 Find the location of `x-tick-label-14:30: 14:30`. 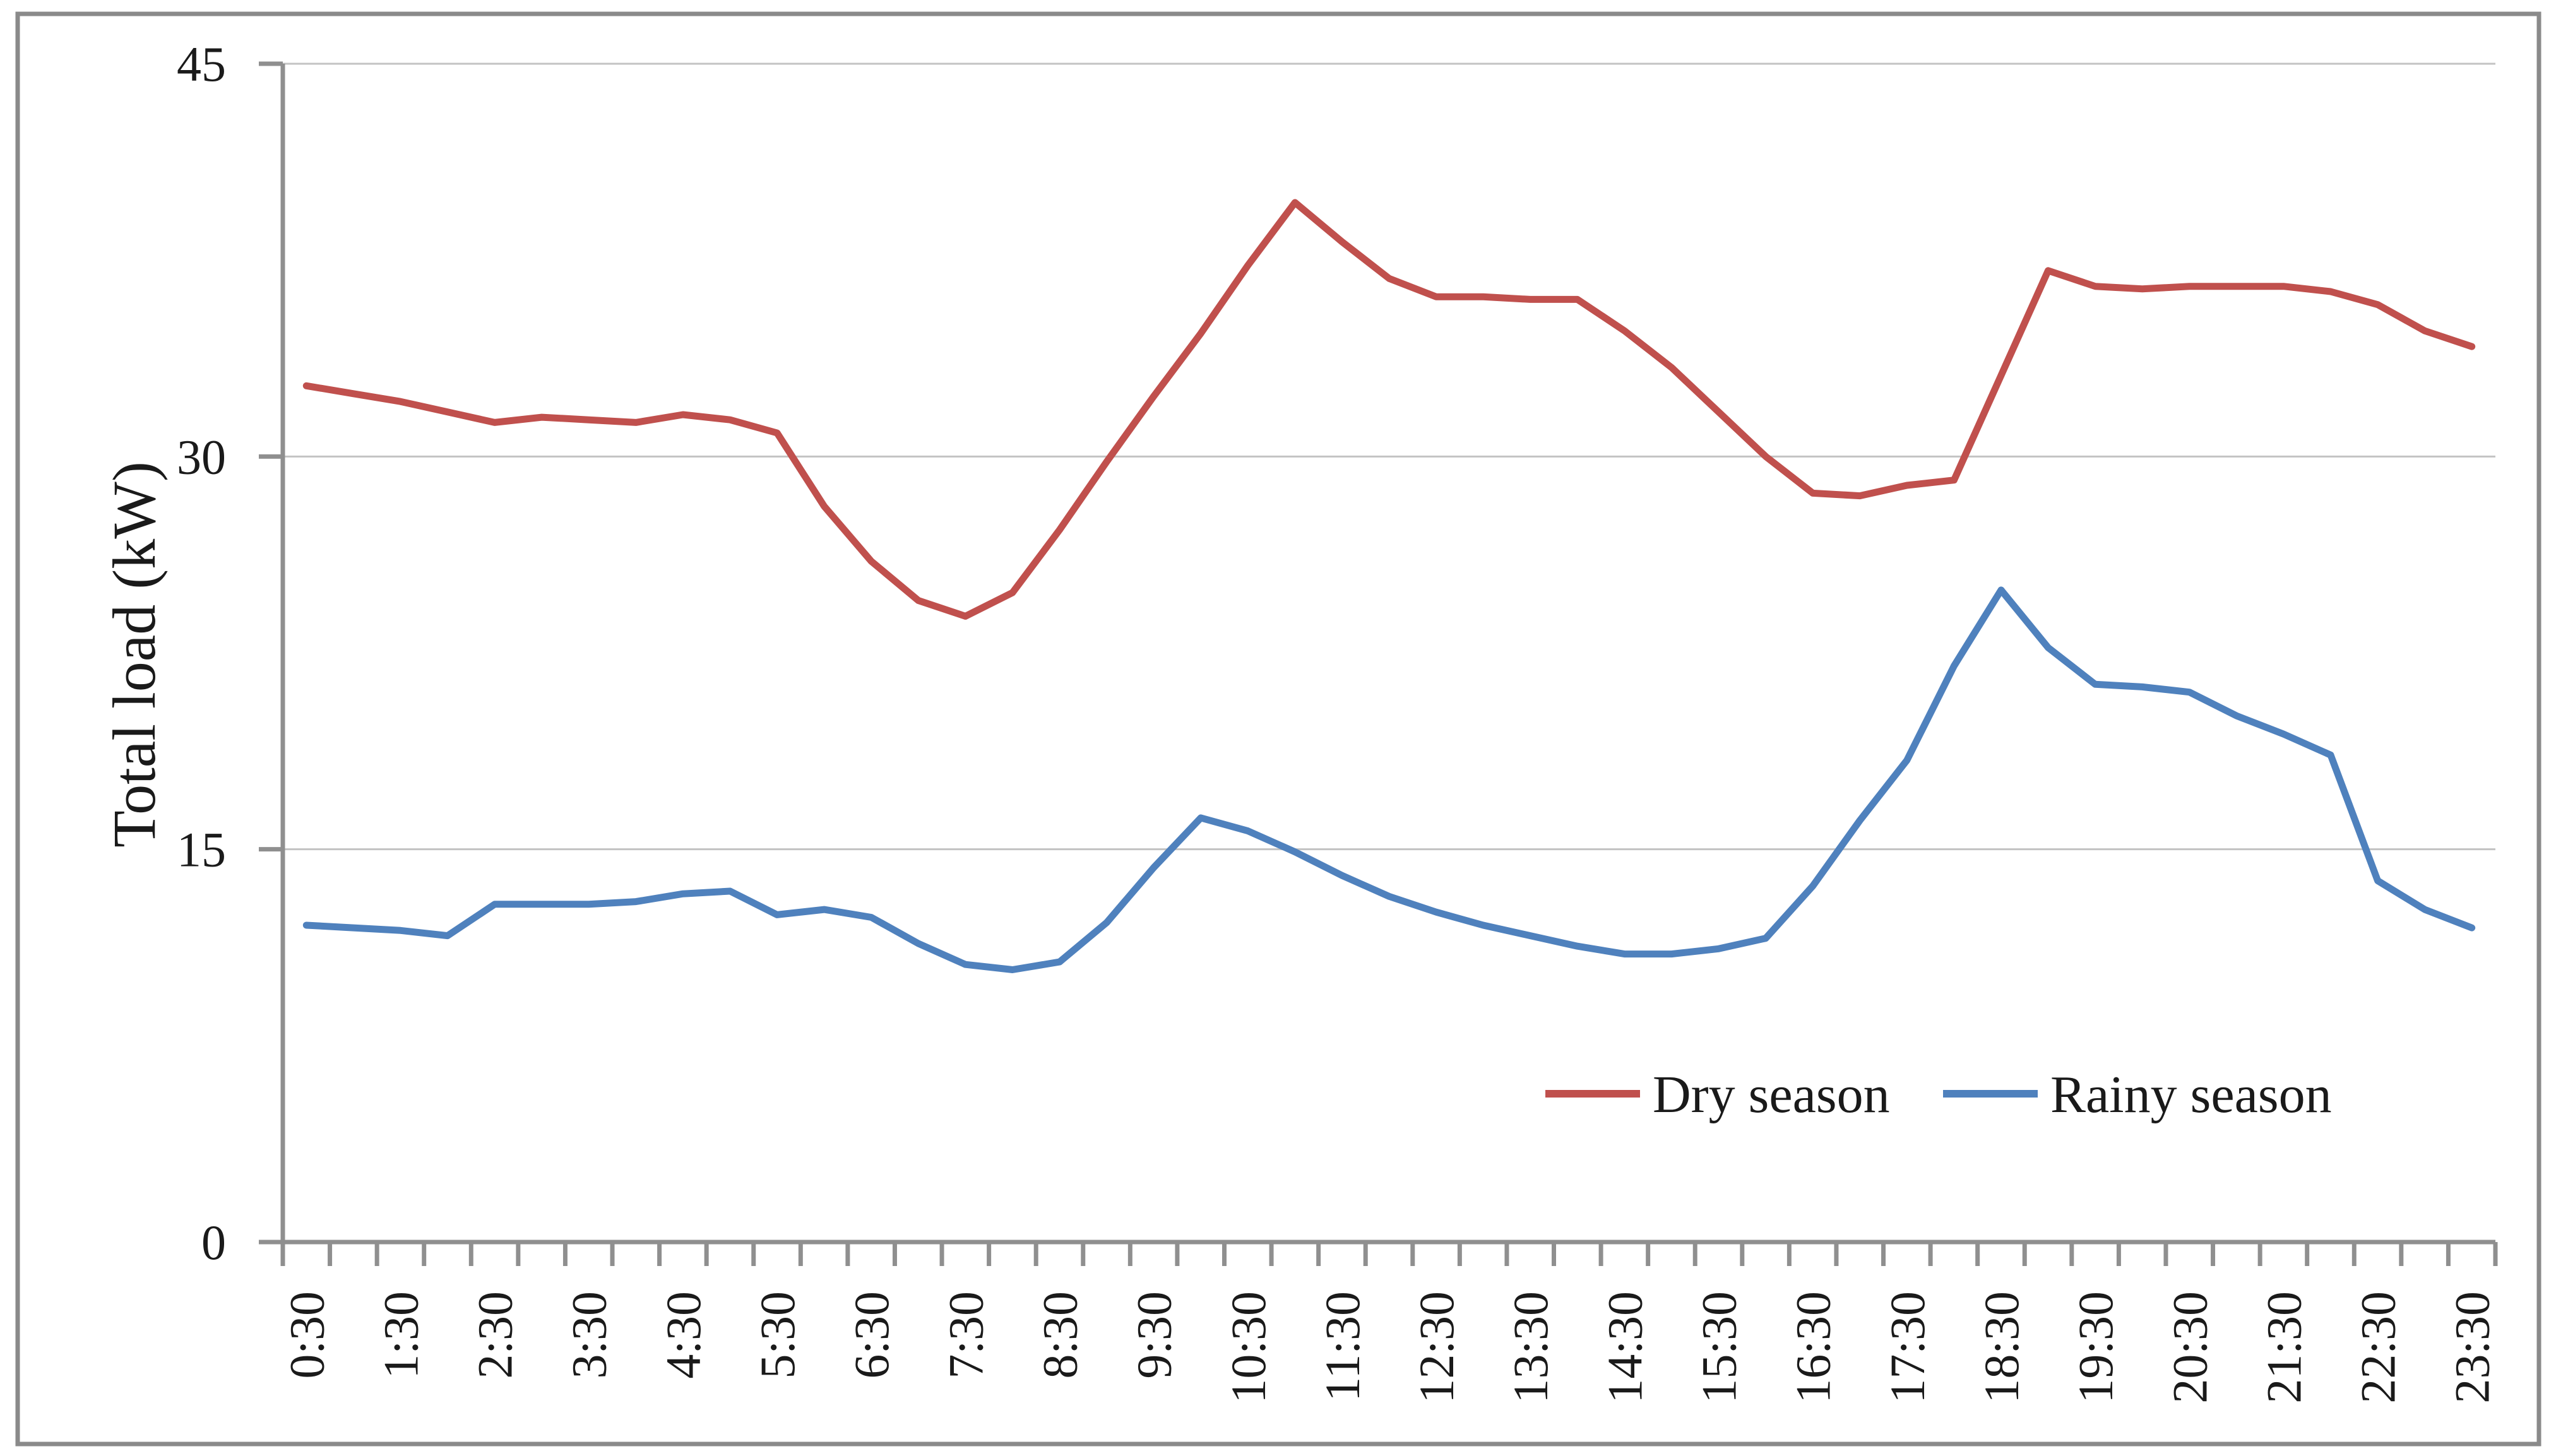

x-tick-label-14:30: 14:30 is located at coordinates (1625, 1347).